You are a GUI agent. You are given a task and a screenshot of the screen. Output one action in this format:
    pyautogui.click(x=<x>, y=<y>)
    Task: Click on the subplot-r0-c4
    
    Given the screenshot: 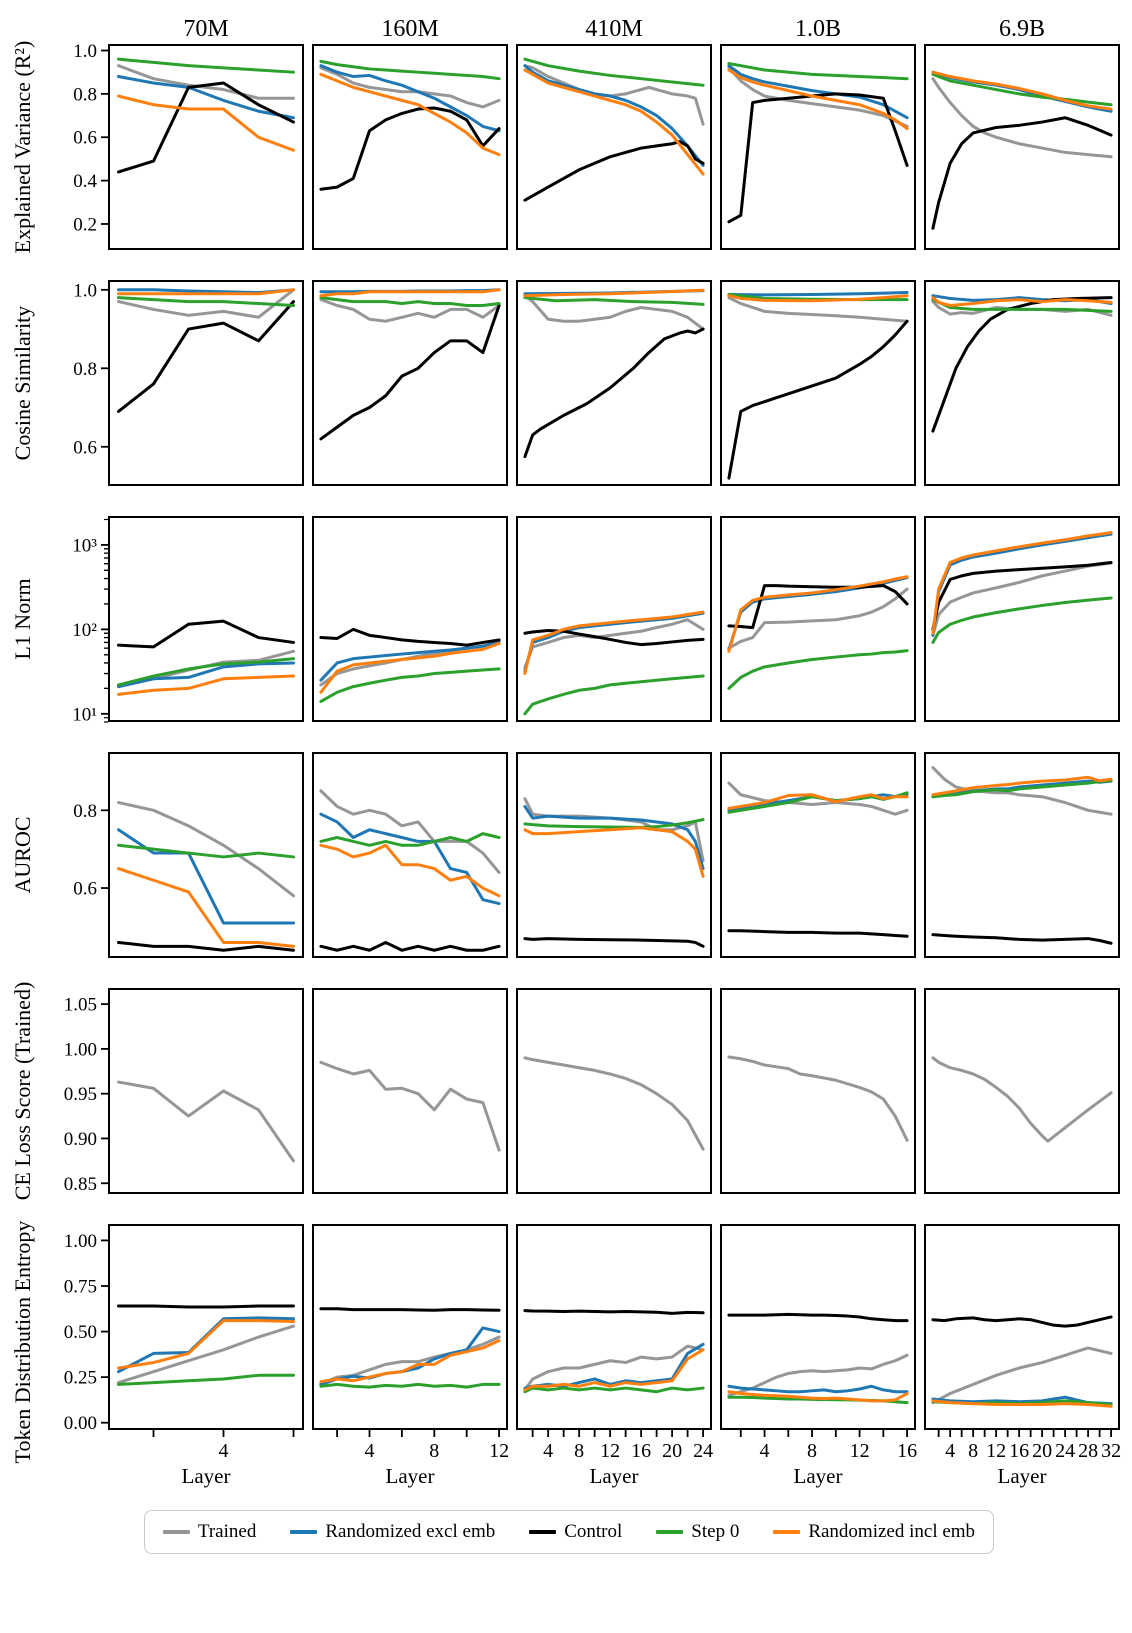 What is the action you would take?
    pyautogui.click(x=1022, y=147)
    